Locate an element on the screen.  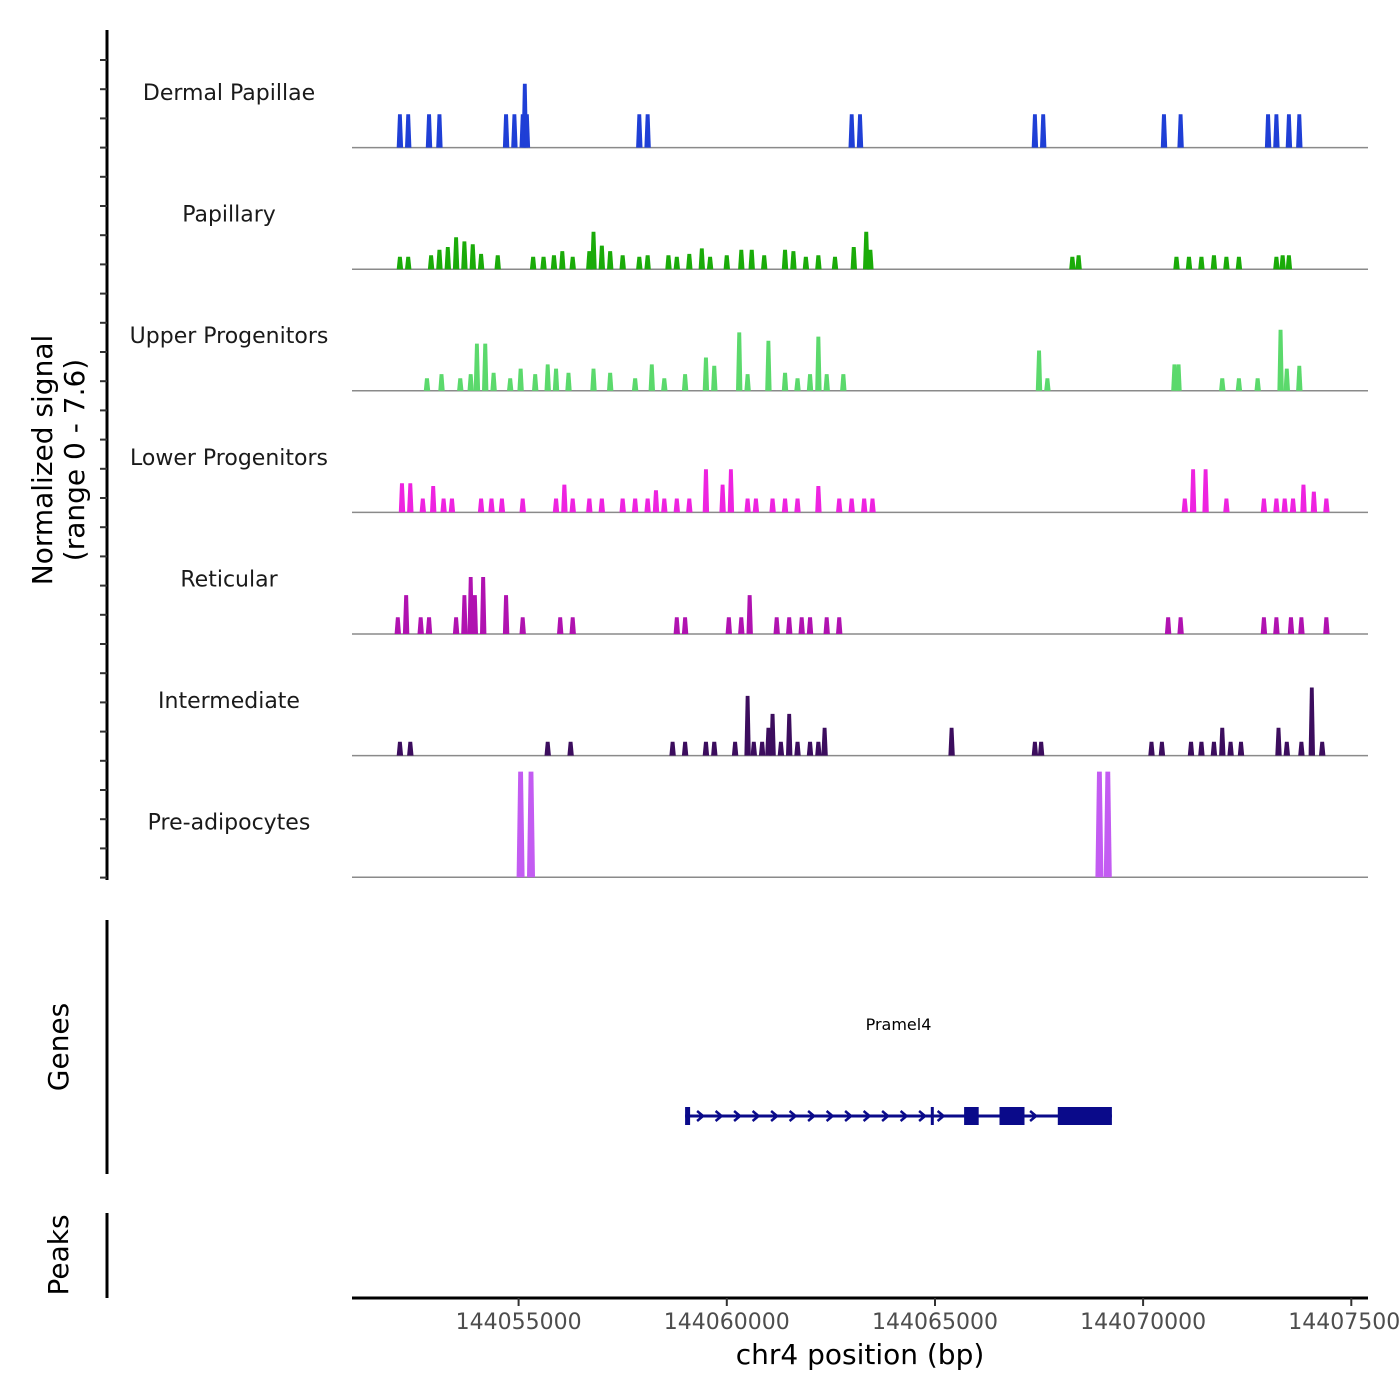
y-axis-subtitle: (range 0 - 7.6) is located at coordinates (74, 460).